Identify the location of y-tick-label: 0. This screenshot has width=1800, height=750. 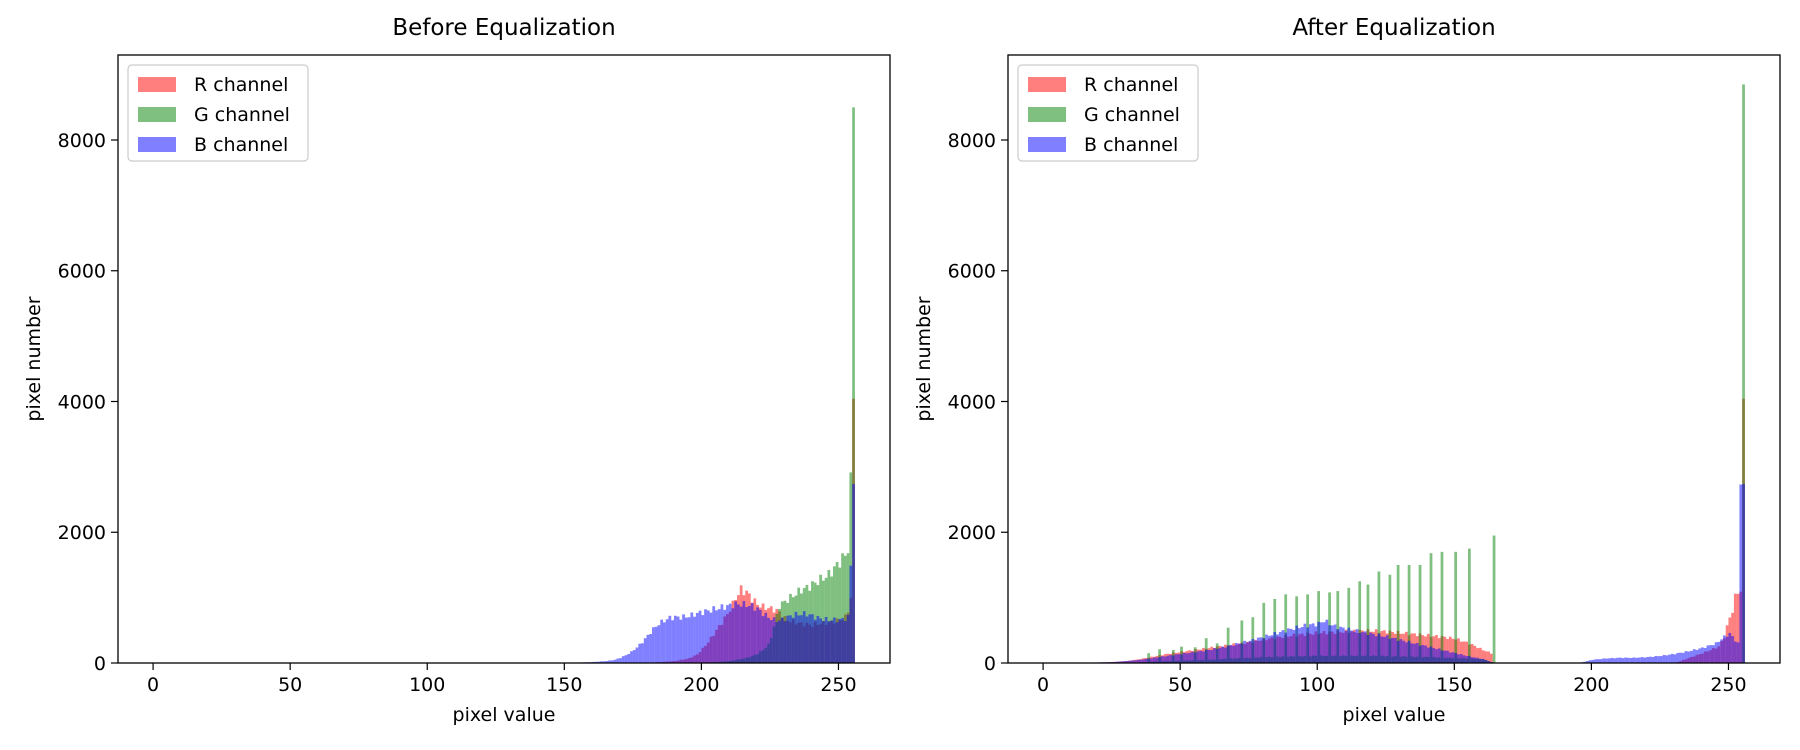
(990, 664).